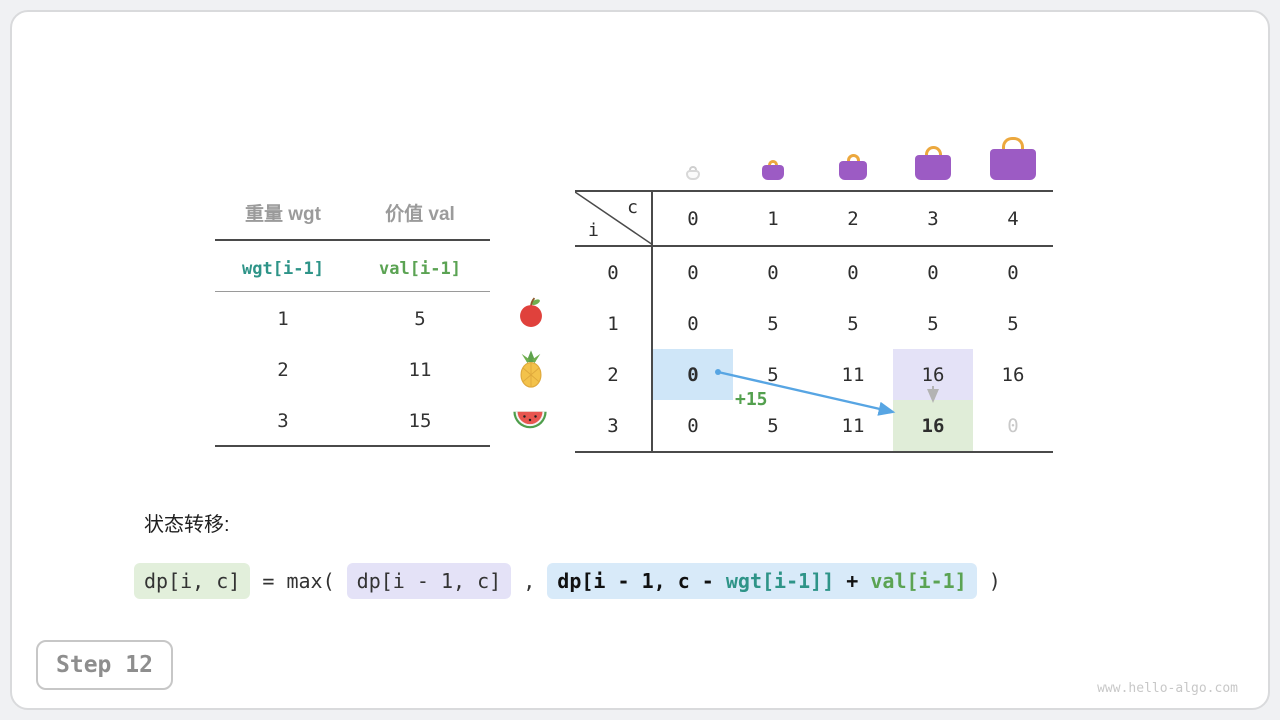 Image resolution: width=1280 pixels, height=720 pixels. Describe the element at coordinates (773, 170) in the screenshot. I see `bag-small-icon` at that location.